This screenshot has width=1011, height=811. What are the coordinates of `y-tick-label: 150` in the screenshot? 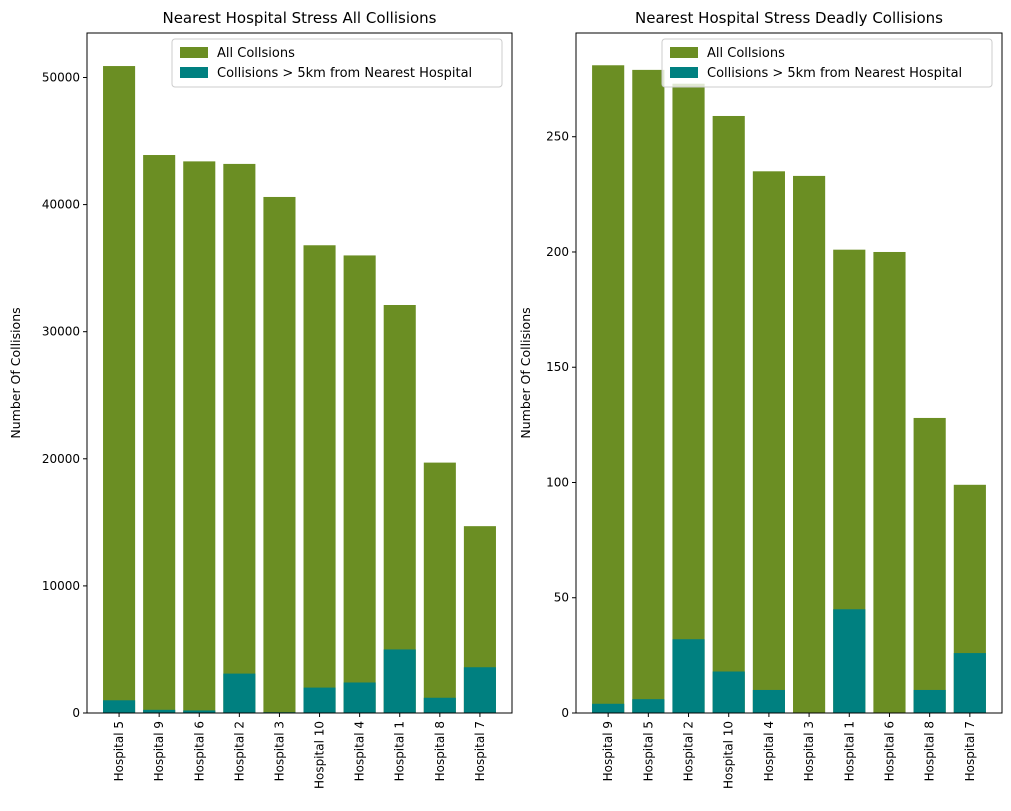 It's located at (557, 367).